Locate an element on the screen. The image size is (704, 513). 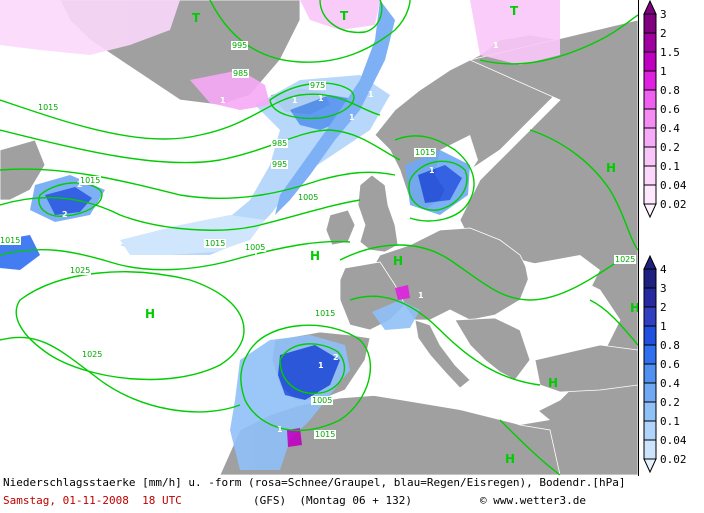
rain-scandinavia-core is located at coordinates (440, 184).